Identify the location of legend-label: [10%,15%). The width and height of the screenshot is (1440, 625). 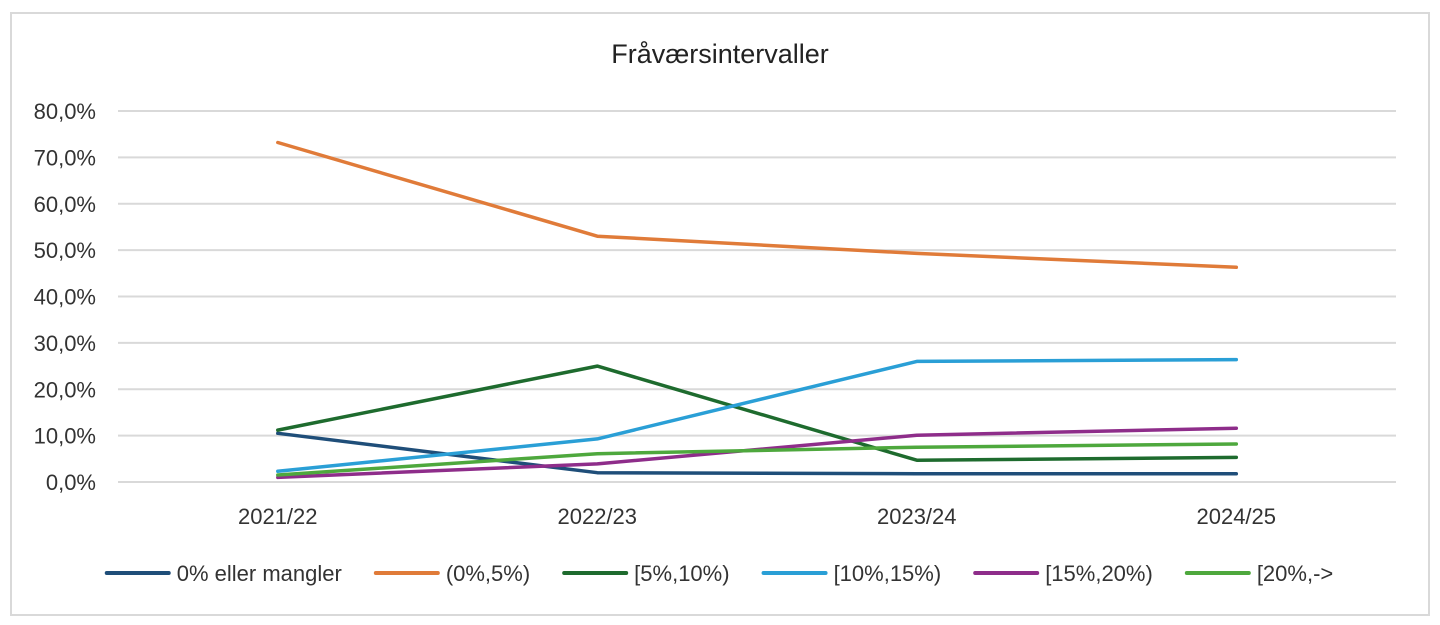
(888, 573).